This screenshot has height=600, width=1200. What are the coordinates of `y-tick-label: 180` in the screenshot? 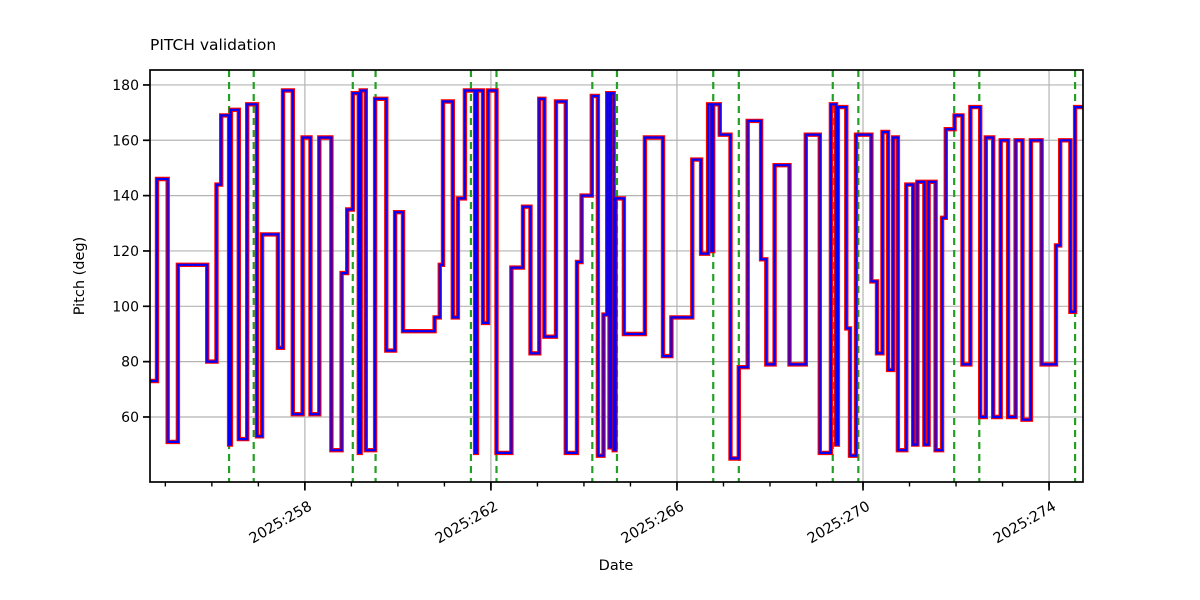 It's located at (125, 86).